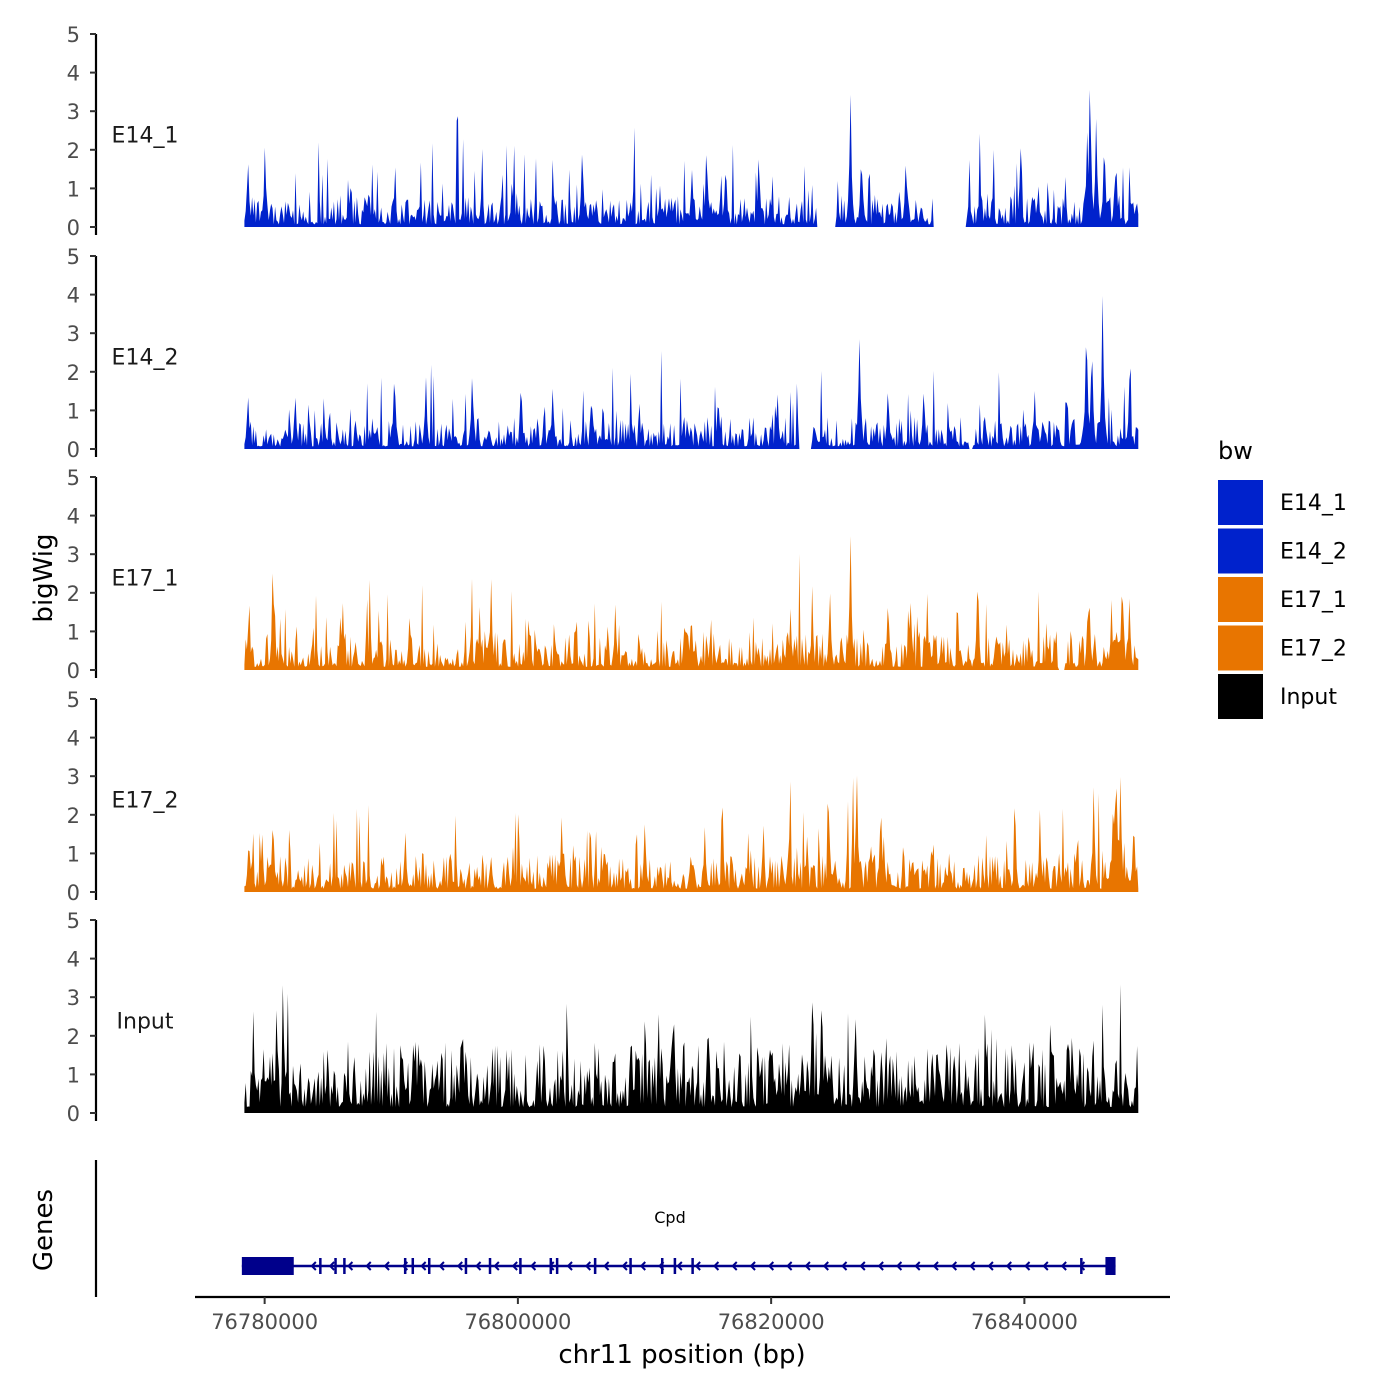  Describe the element at coordinates (1313, 552) in the screenshot. I see `legend-label-E14_2: E14_2` at that location.